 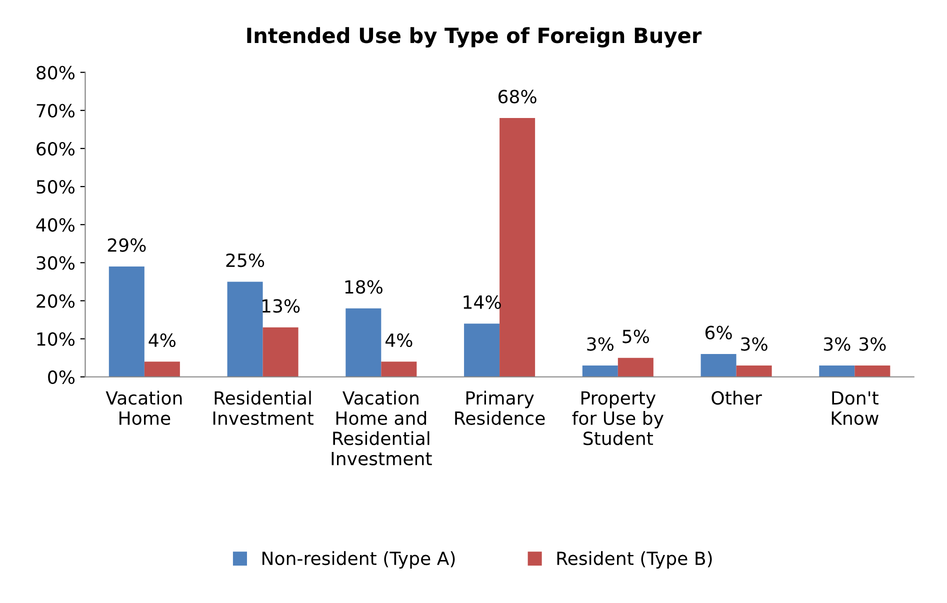 What do you see at coordinates (634, 560) in the screenshot?
I see `legend-label: Resident (Type B)` at bounding box center [634, 560].